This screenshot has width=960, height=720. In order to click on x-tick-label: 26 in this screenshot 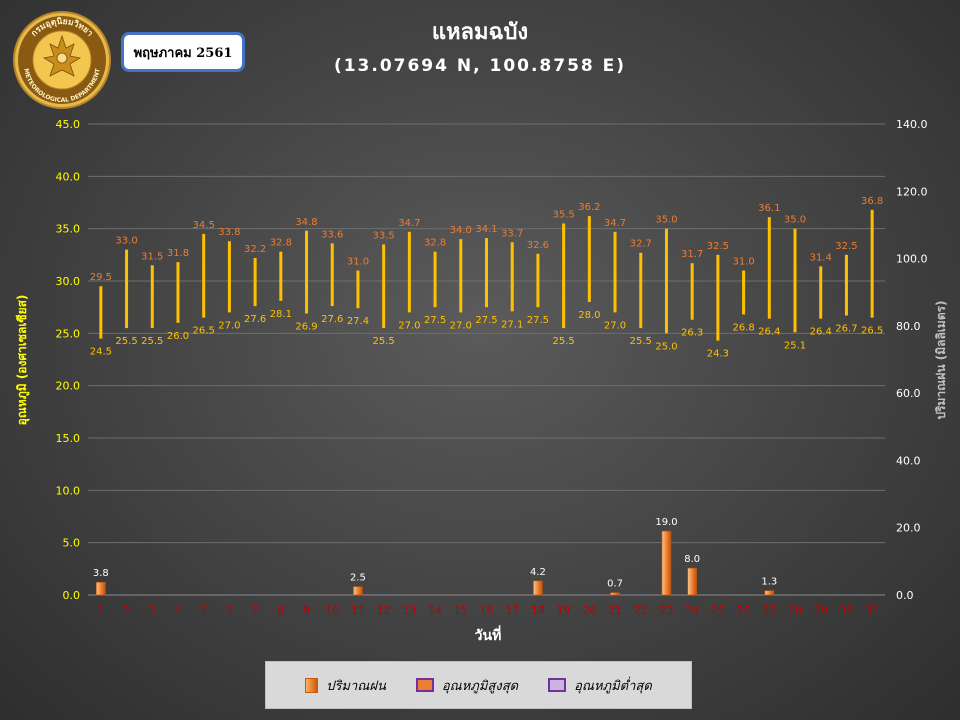, I will do `click(744, 610)`.